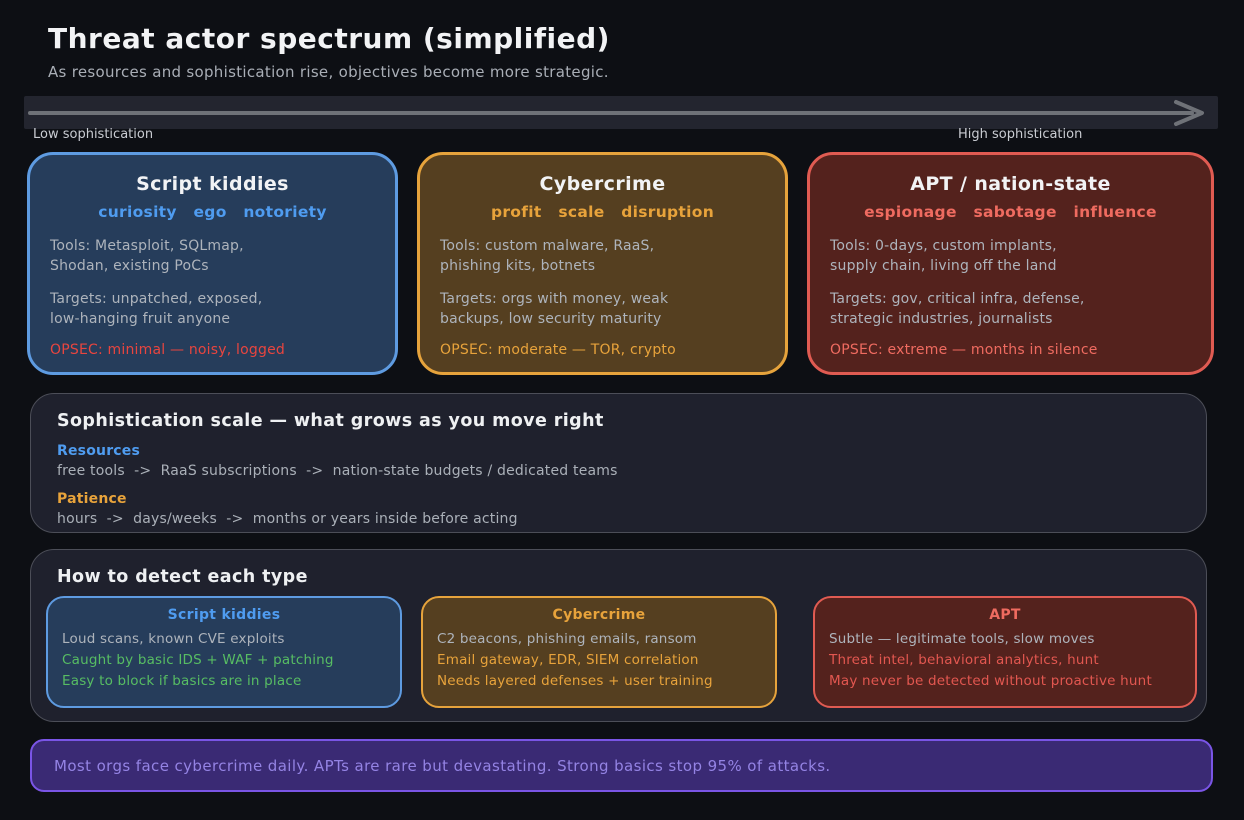  I want to click on card-opsec: OPSEC: moderate — TOR, crypto, so click(558, 350).